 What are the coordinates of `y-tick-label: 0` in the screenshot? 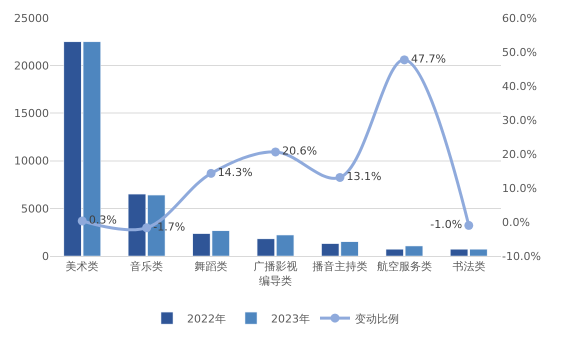 It's located at (45, 256).